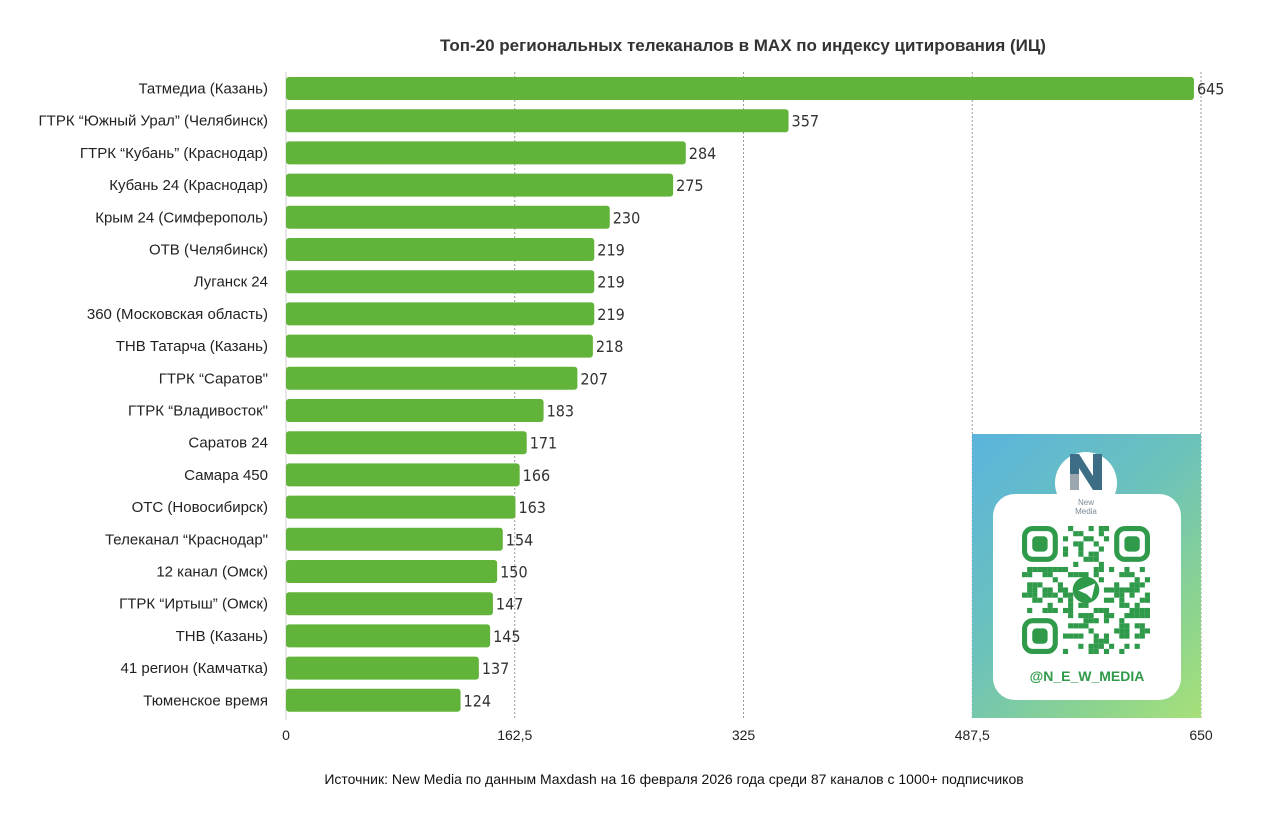  Describe the element at coordinates (531, 507) in the screenshot. I see `value-label: 163` at that location.